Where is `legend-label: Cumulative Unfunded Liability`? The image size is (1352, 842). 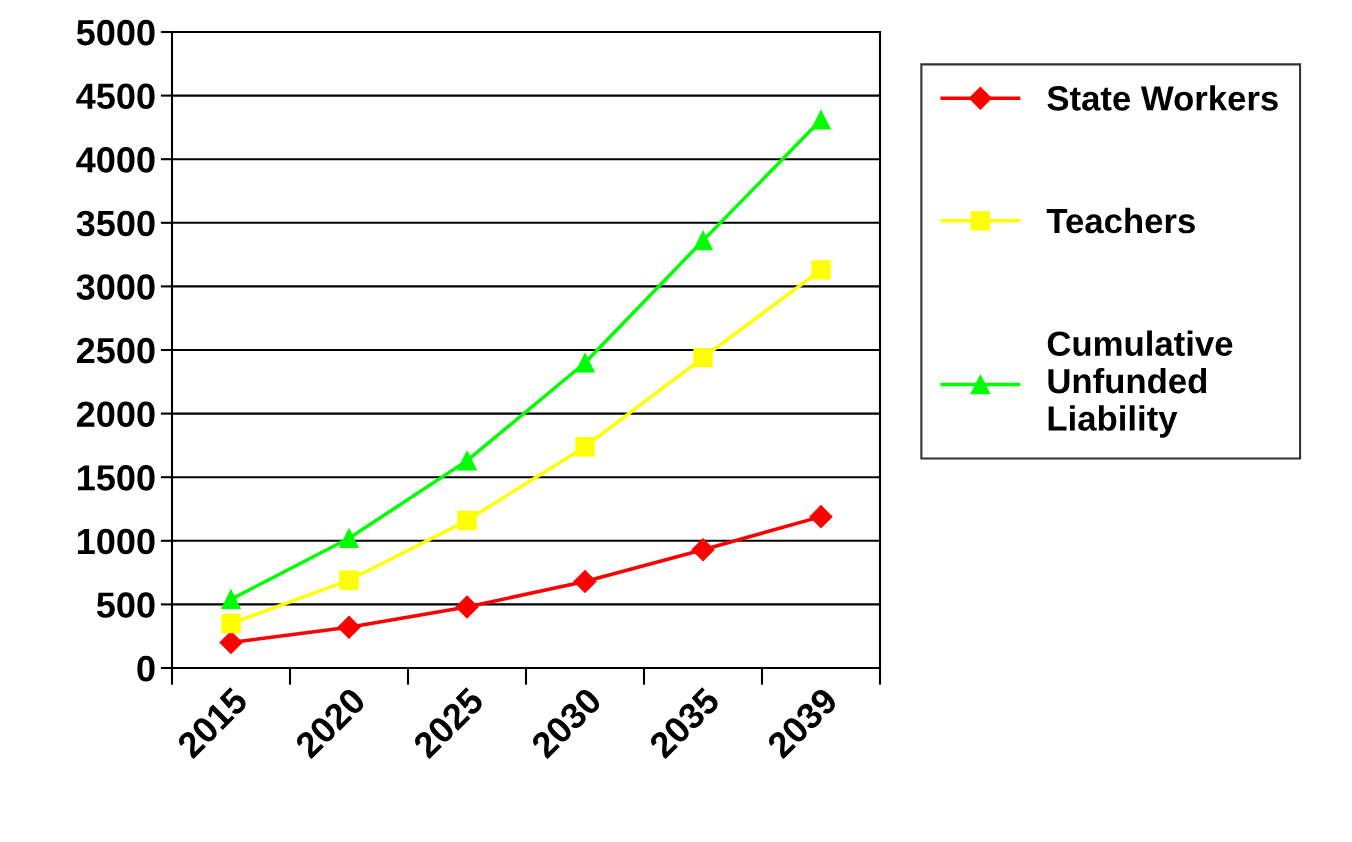 legend-label: Cumulative Unfunded Liability is located at coordinates (1140, 384).